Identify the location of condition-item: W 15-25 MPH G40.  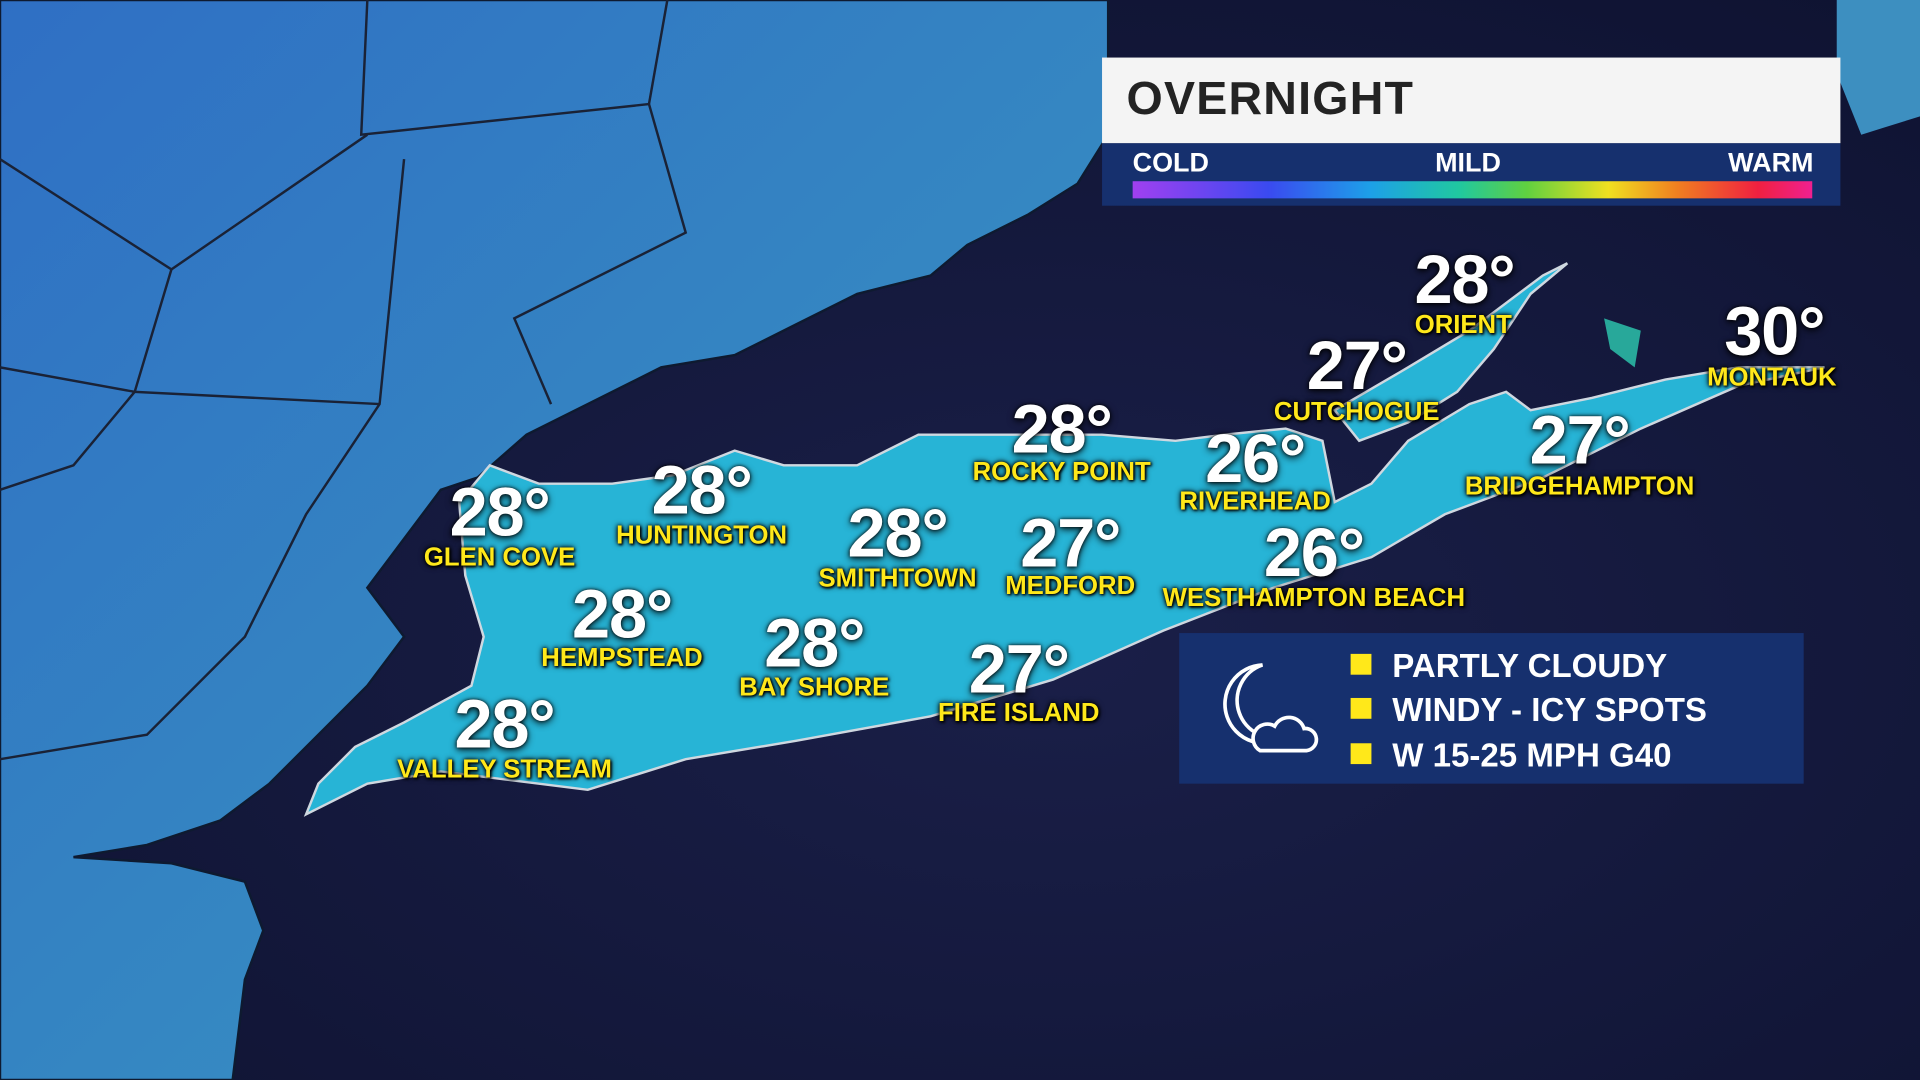
(1511, 756).